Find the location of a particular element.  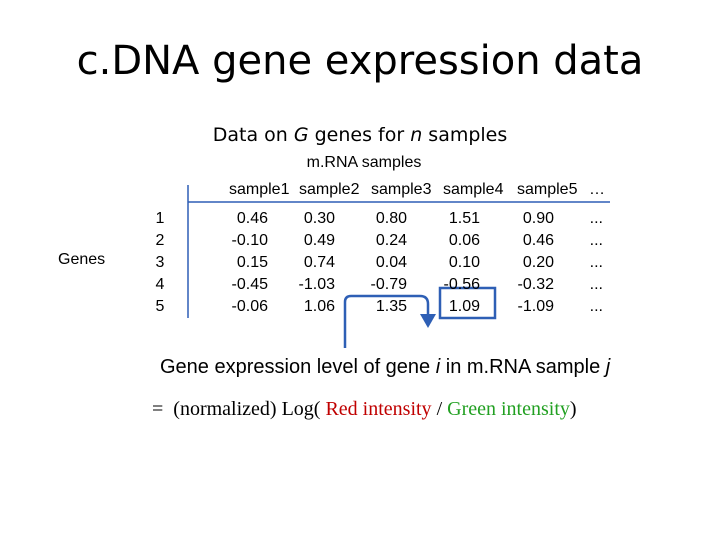

formula-green-text: Green intensity is located at coordinates (508, 409).